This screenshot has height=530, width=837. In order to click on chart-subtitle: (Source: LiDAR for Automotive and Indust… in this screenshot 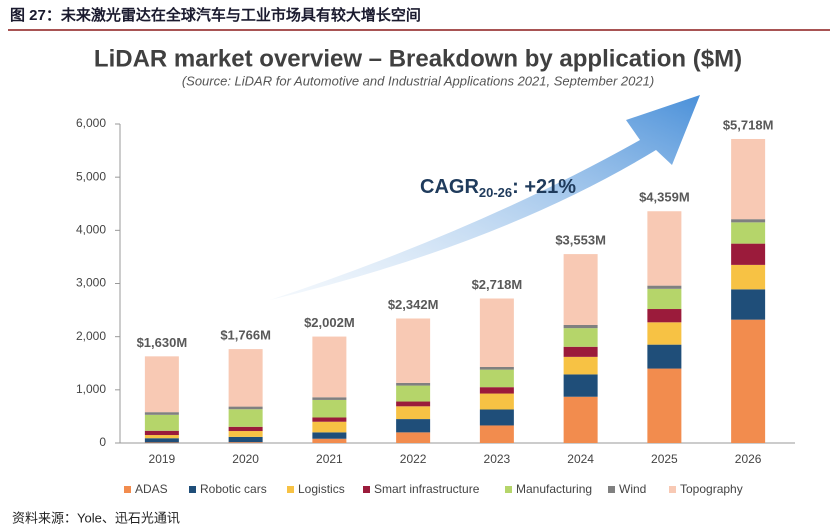, I will do `click(418, 80)`.